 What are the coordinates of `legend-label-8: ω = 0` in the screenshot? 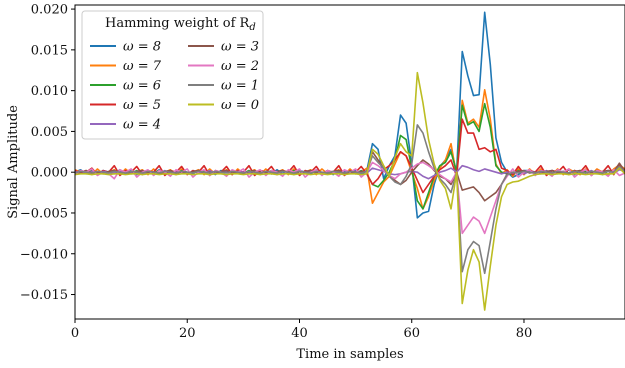 It's located at (240, 105).